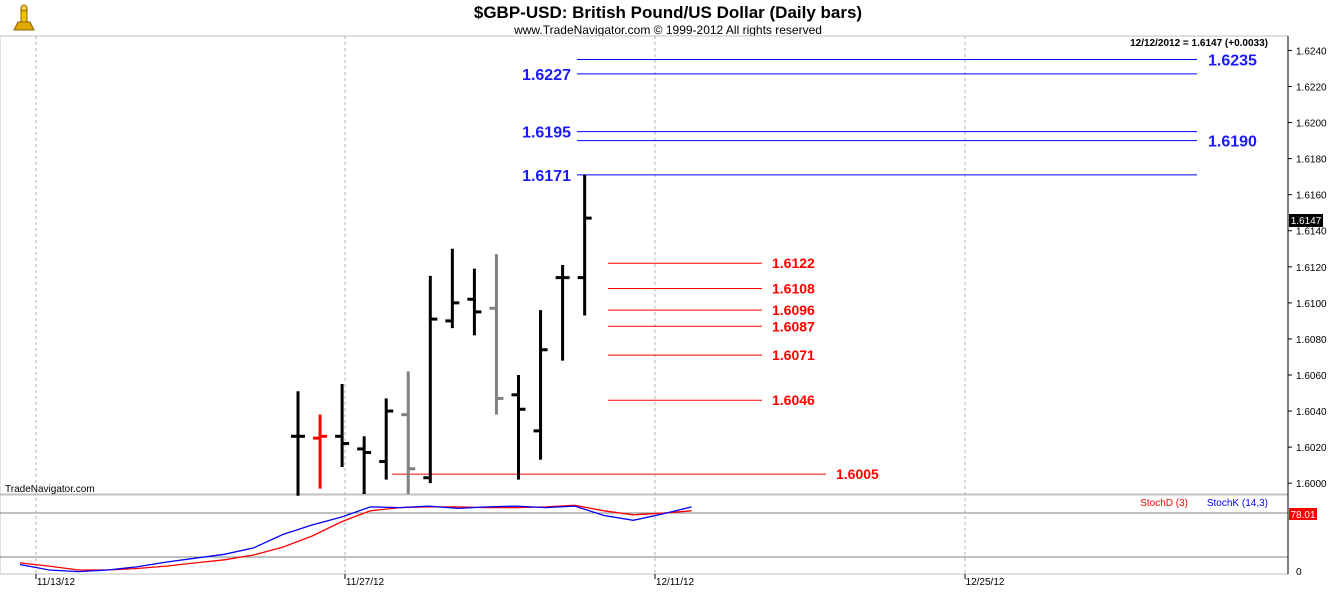 This screenshot has width=1336, height=594. I want to click on last-price-label: 1.6147, so click(1306, 221).